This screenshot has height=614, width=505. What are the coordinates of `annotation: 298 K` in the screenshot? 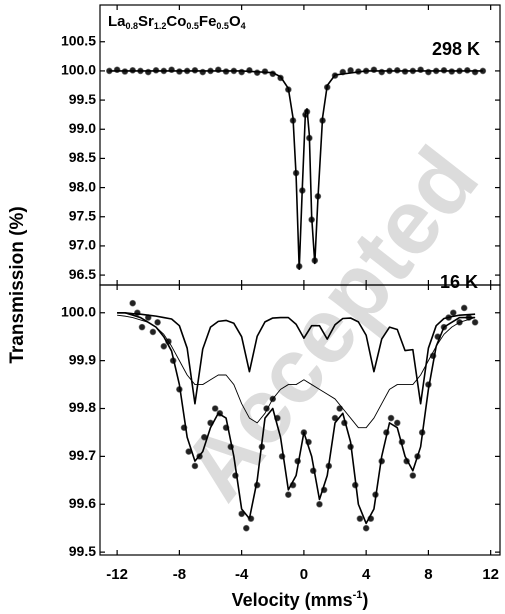 It's located at (456, 49).